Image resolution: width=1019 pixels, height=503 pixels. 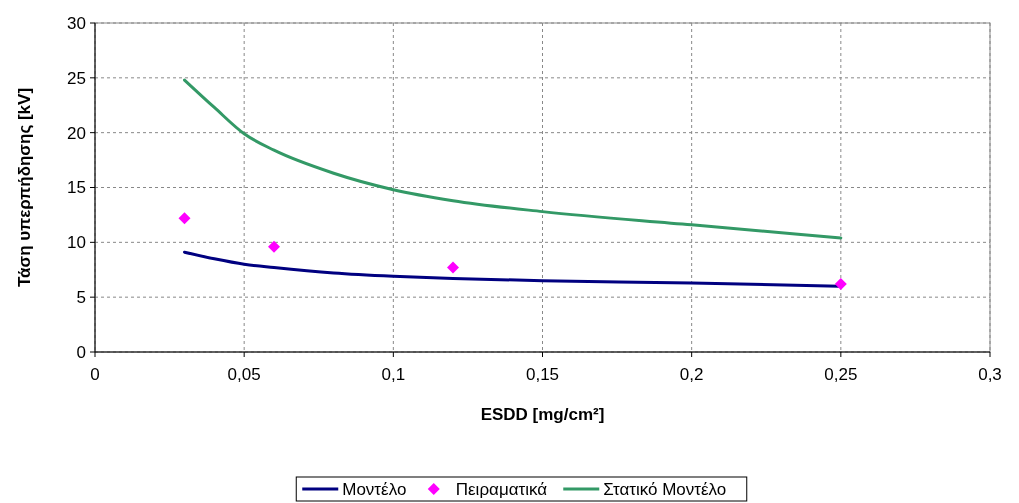 What do you see at coordinates (393, 374) in the screenshot?
I see `x-tick-label: 0,1` at bounding box center [393, 374].